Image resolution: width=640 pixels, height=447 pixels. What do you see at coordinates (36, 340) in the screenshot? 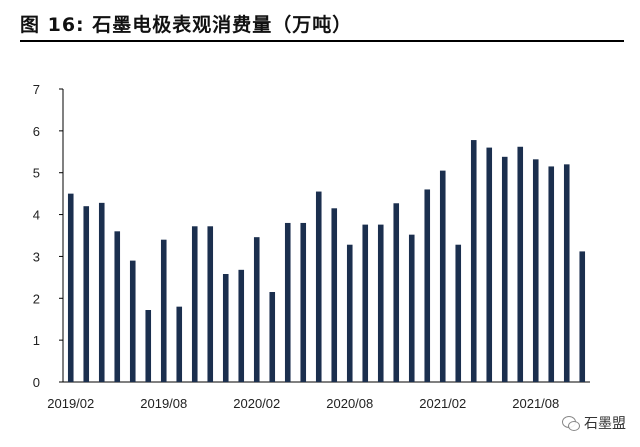
I see `y-tick-label: 1` at bounding box center [36, 340].